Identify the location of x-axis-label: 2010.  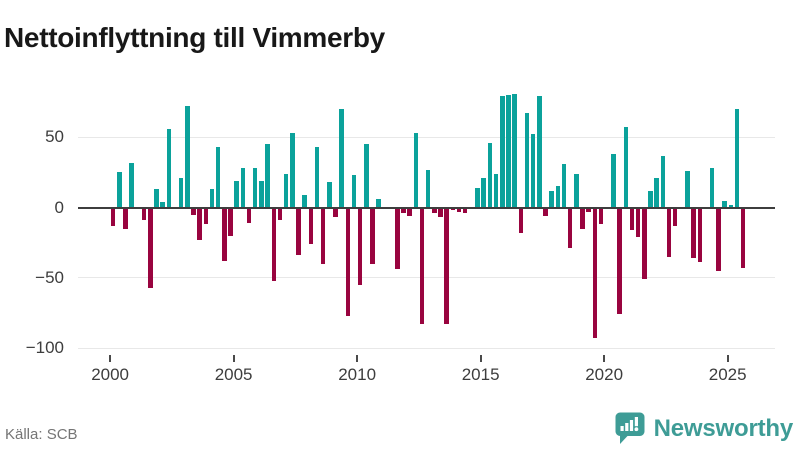
(357, 374).